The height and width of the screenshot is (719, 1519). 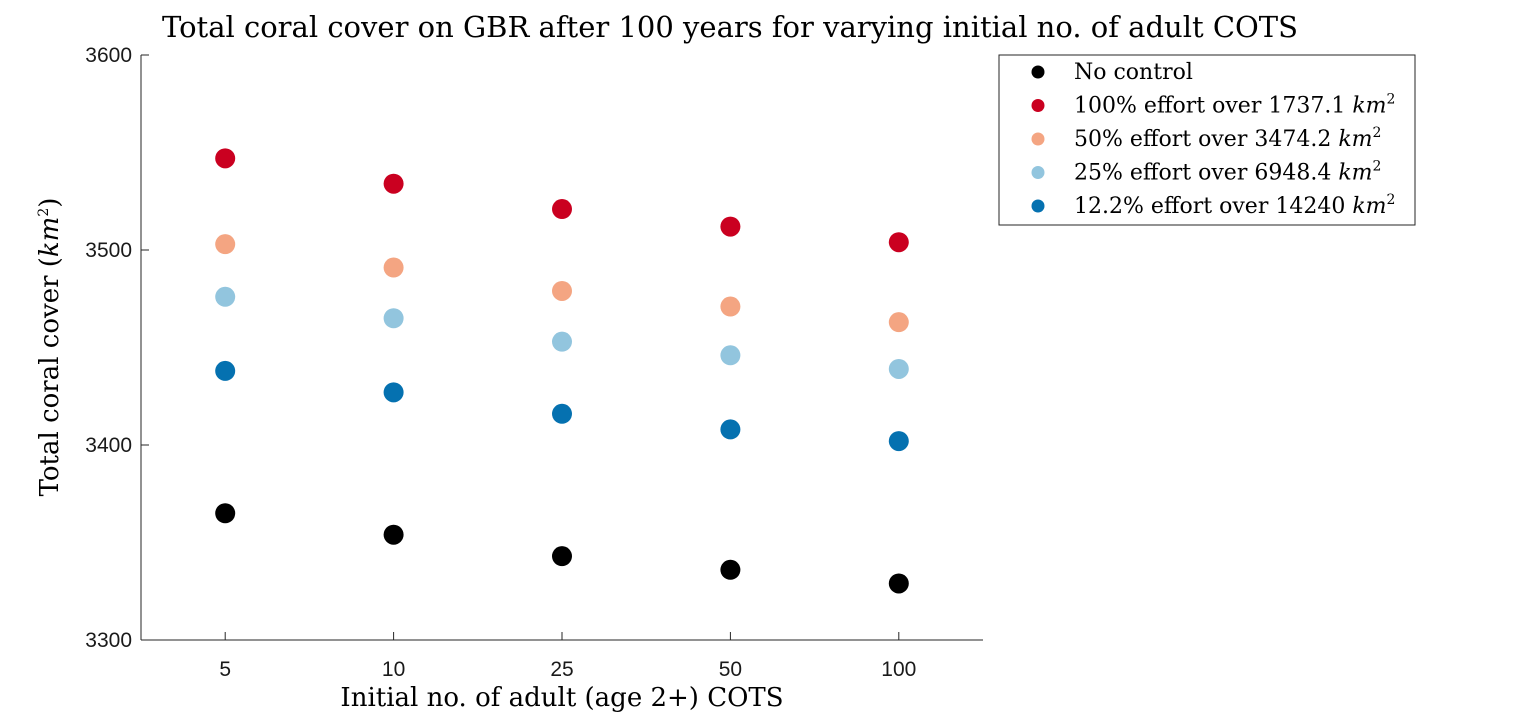 I want to click on x-tick-label: 25, so click(x=561, y=669).